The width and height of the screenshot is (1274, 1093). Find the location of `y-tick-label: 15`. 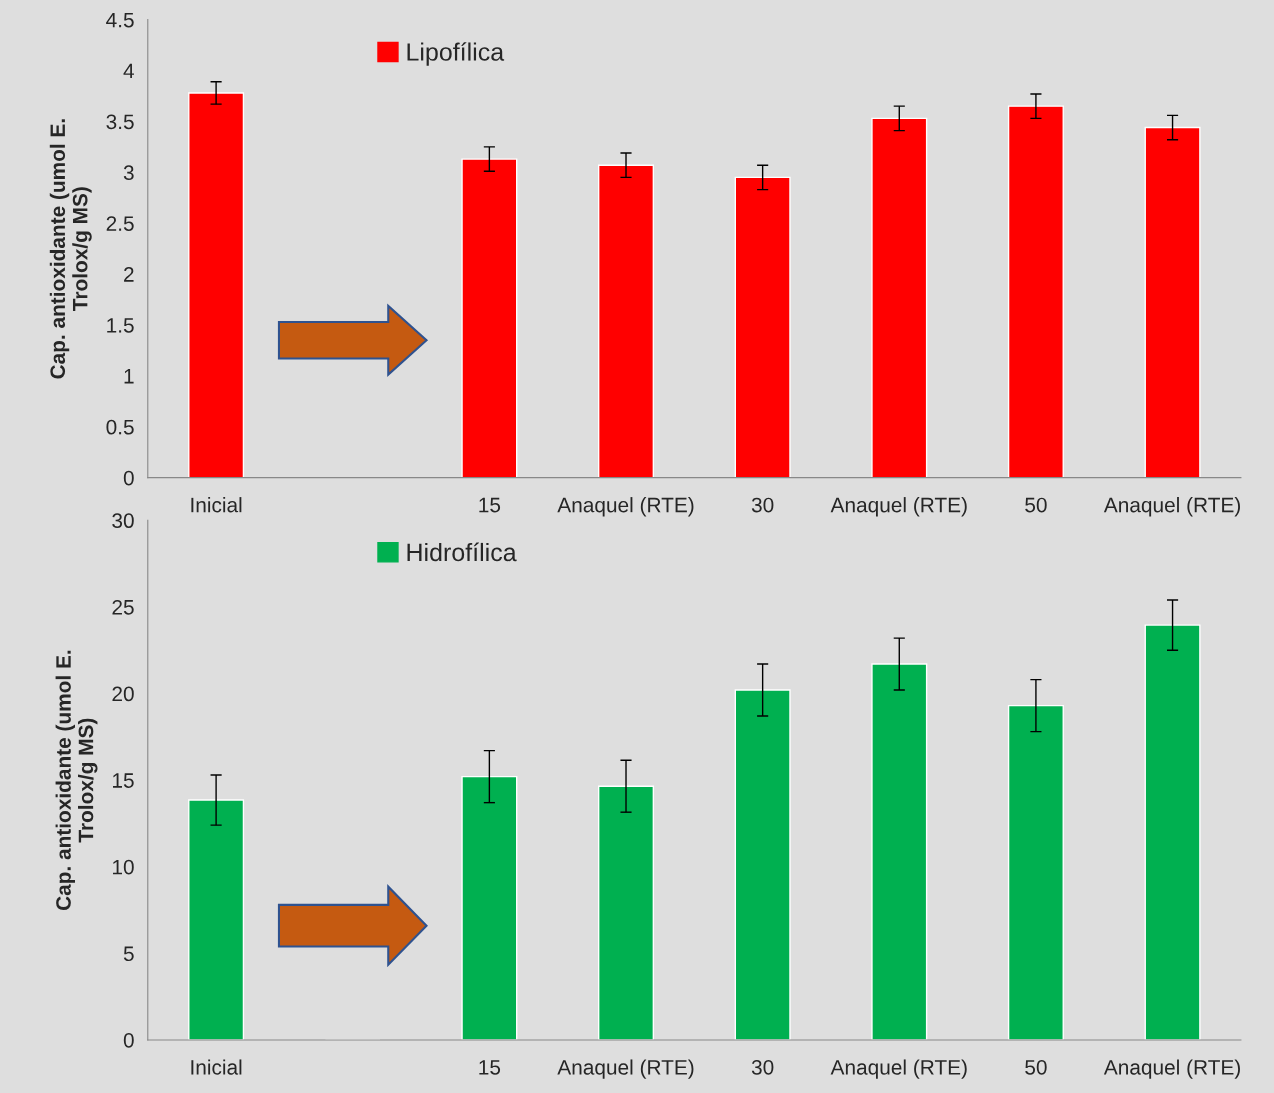

y-tick-label: 15 is located at coordinates (123, 780).